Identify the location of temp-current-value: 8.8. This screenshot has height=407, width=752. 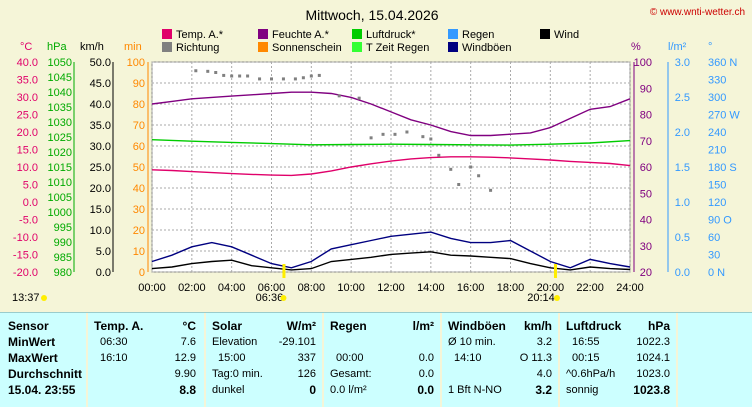
(187, 390).